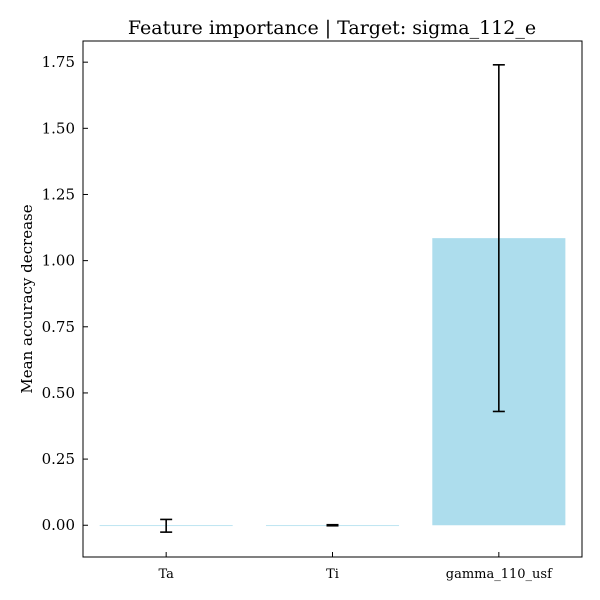  I want to click on y-tick-label: 0.75, so click(58, 327).